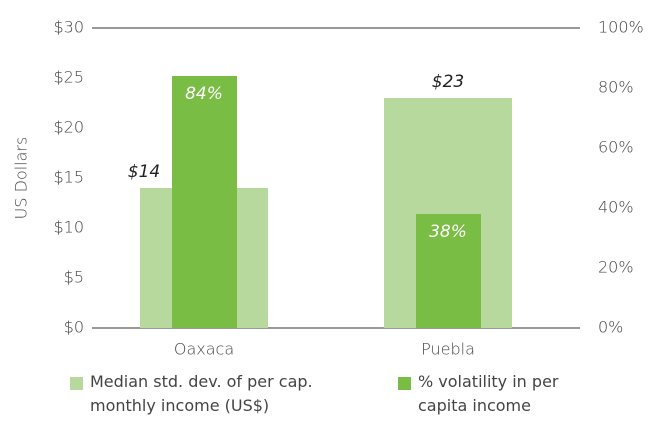 Image resolution: width=653 pixels, height=428 pixels. What do you see at coordinates (204, 349) in the screenshot?
I see `x-tick-label: Oaxaca` at bounding box center [204, 349].